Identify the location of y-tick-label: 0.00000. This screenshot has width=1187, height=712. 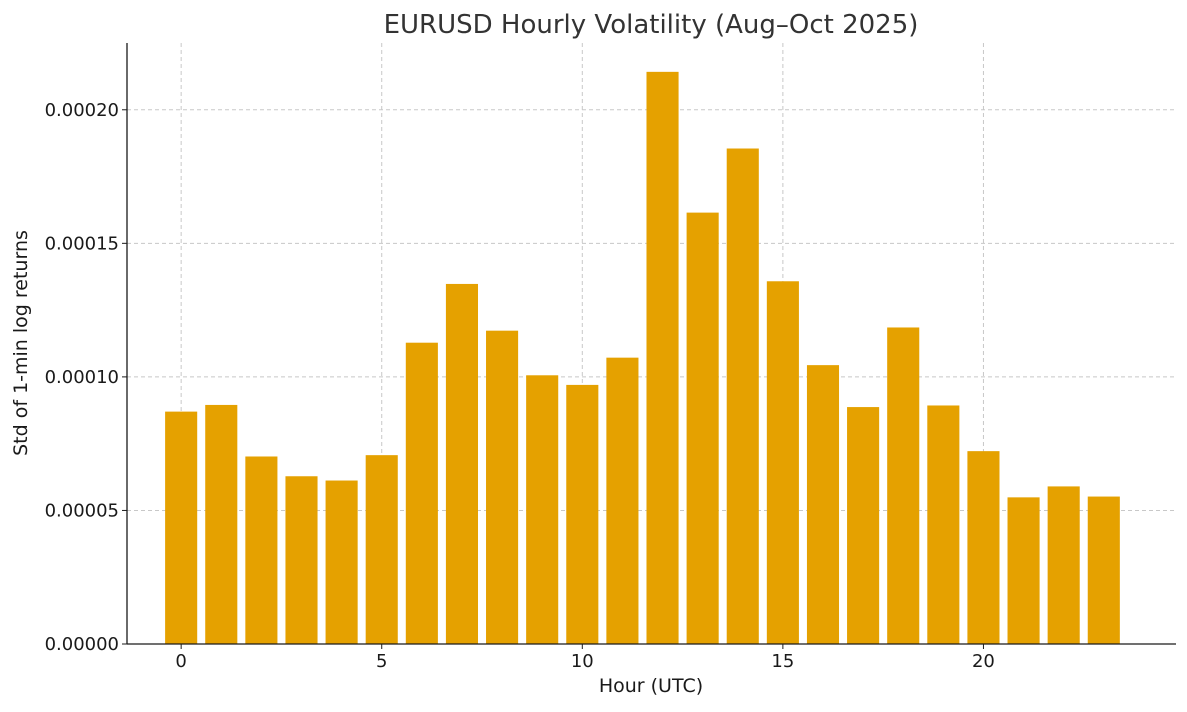
(82, 644).